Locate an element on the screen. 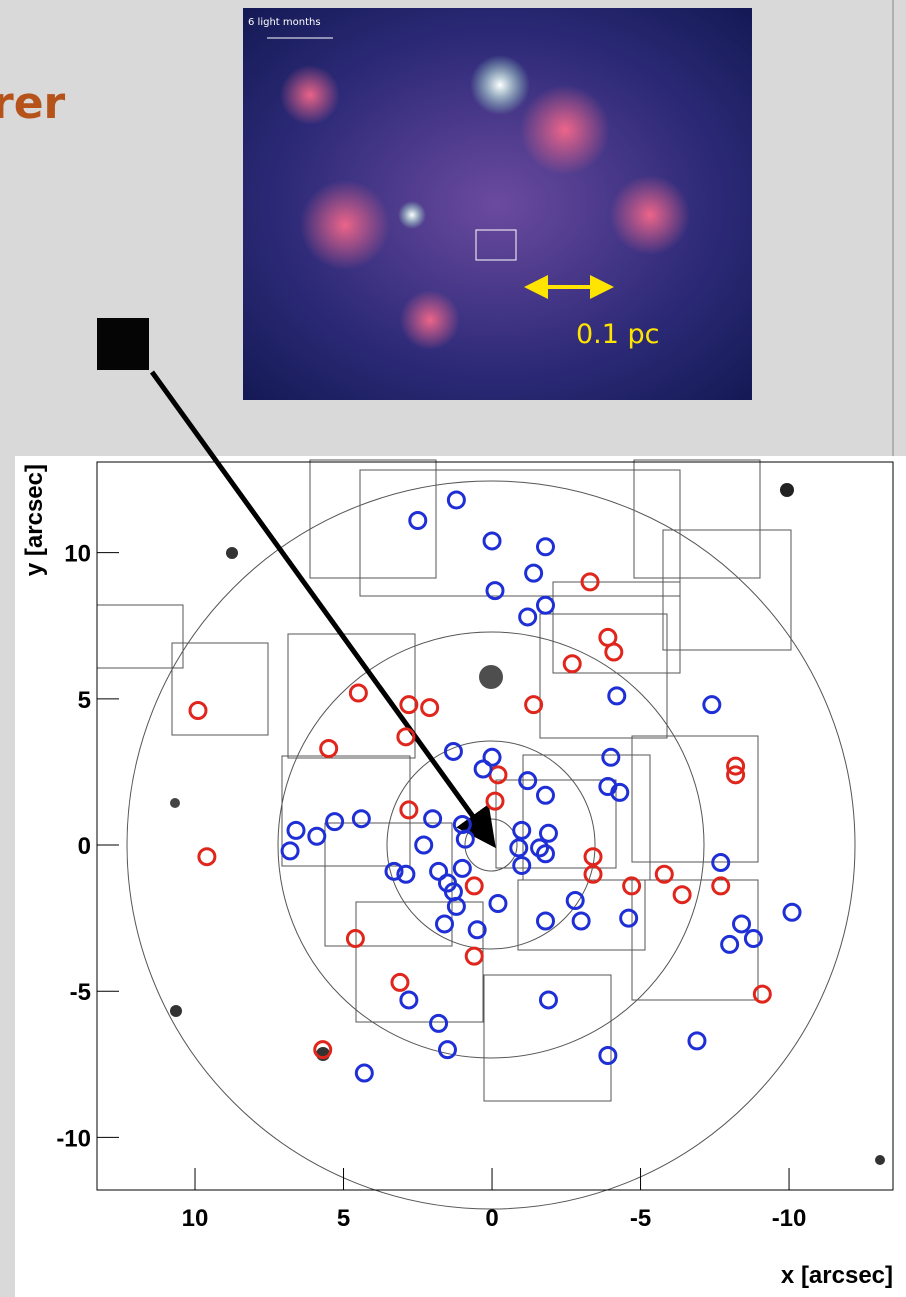 This screenshot has width=906, height=1297. thumbnail is located at coordinates (123, 344).